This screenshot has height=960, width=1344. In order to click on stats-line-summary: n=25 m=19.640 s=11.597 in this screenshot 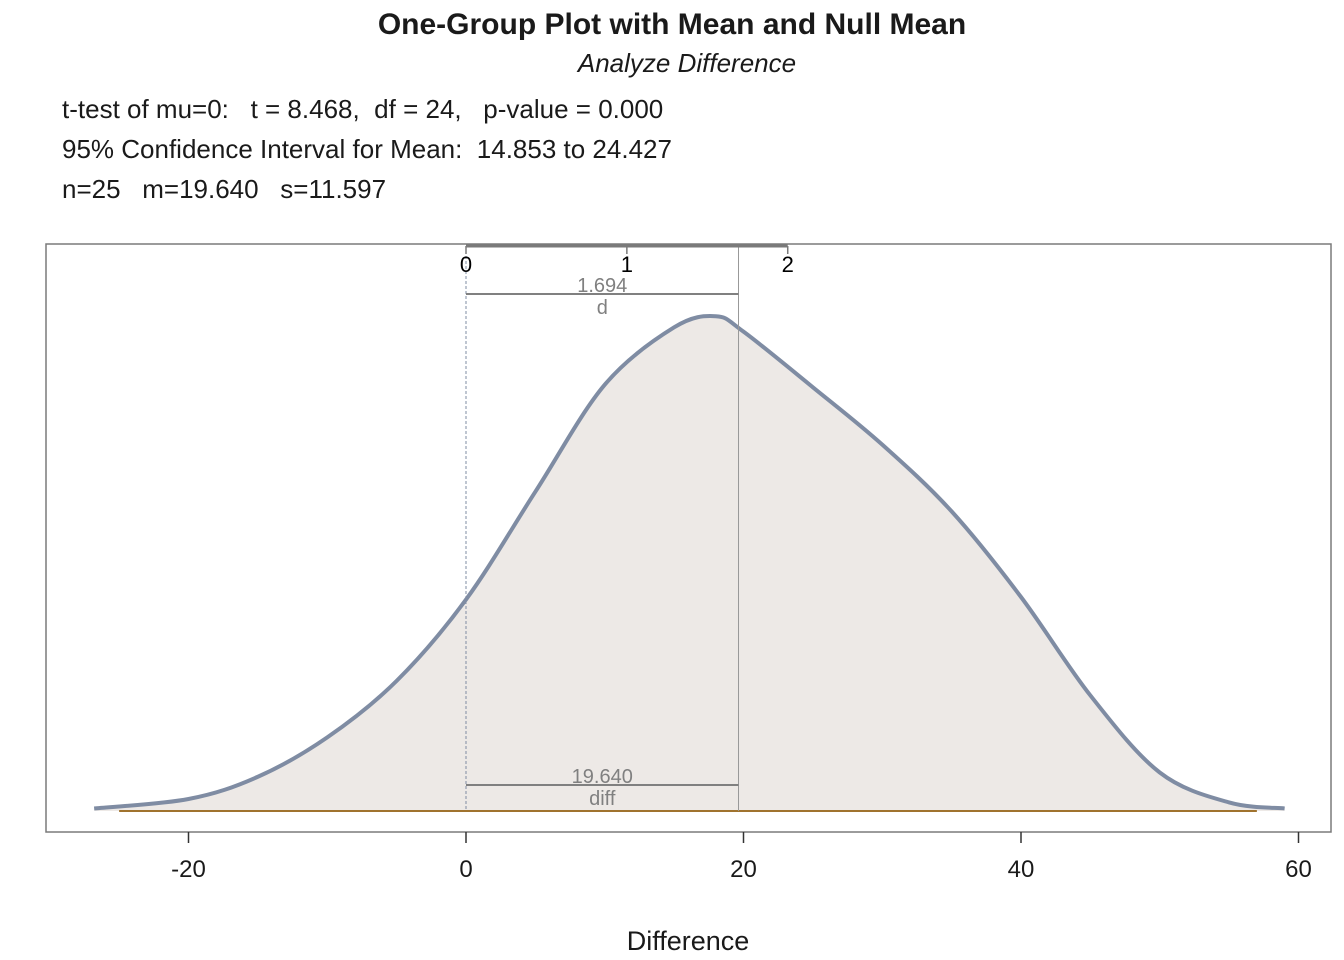, I will do `click(224, 189)`.